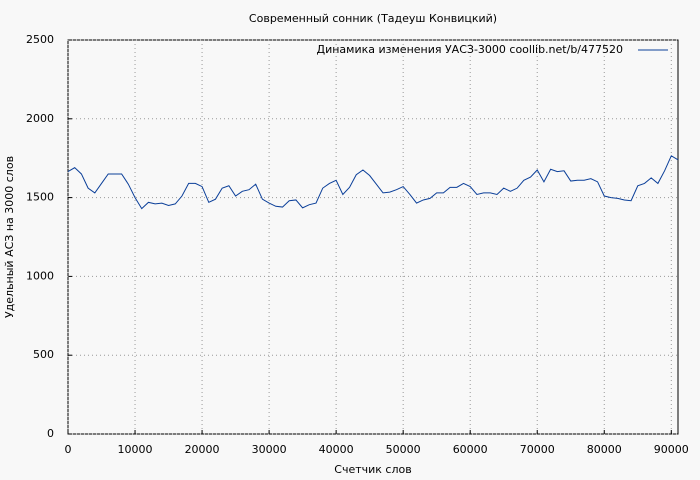 The width and height of the screenshot is (700, 480). I want to click on x-tick-label: 70000, so click(537, 449).